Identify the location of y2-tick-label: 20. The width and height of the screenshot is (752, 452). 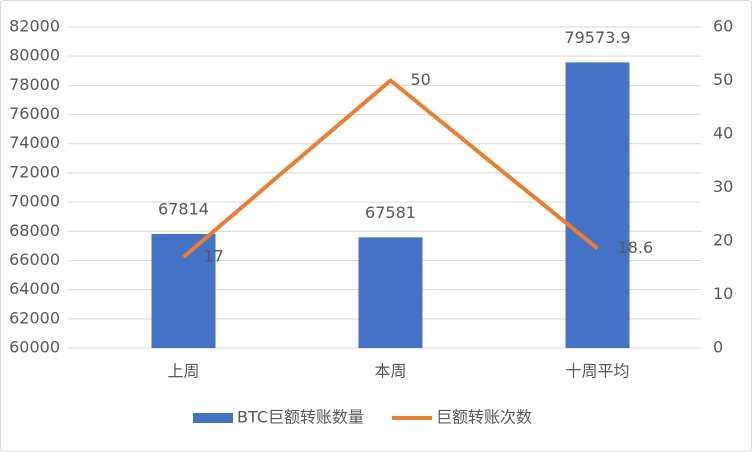
(723, 240).